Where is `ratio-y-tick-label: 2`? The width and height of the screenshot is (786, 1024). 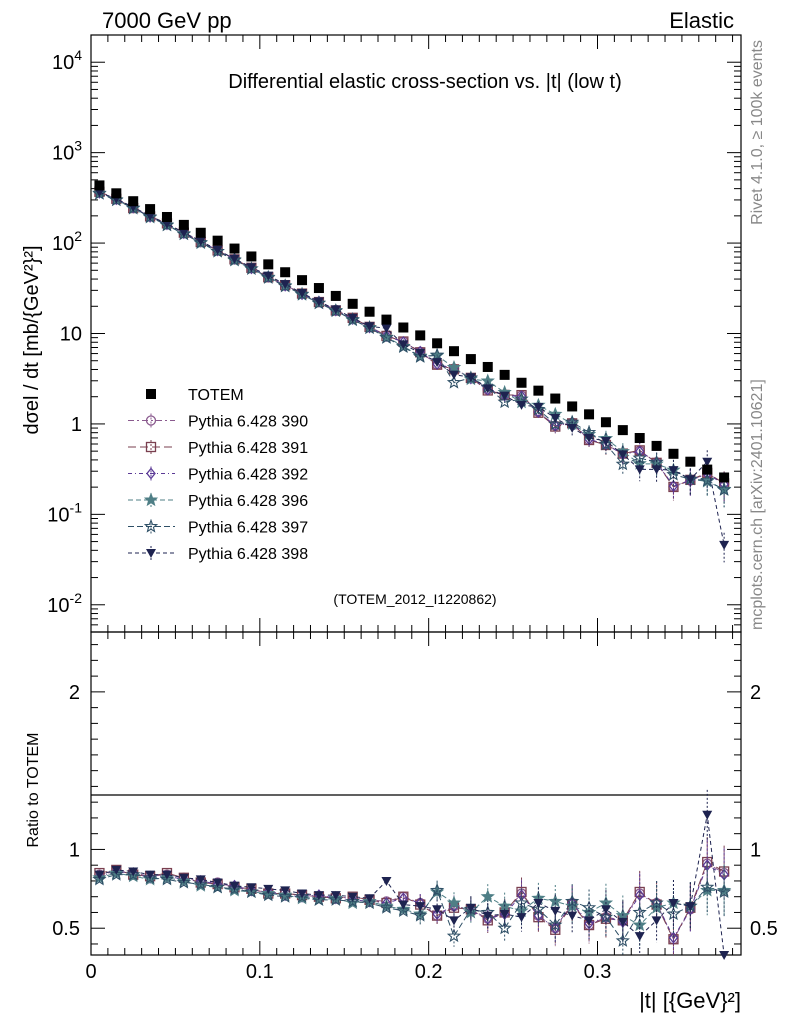 ratio-y-tick-label: 2 is located at coordinates (74, 693).